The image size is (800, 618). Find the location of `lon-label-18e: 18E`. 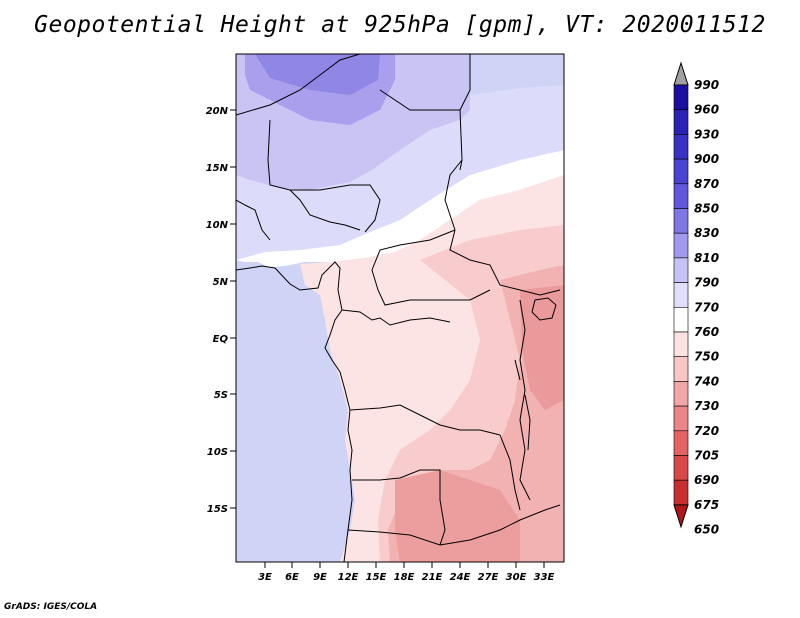

lon-label-18e: 18E is located at coordinates (404, 577).